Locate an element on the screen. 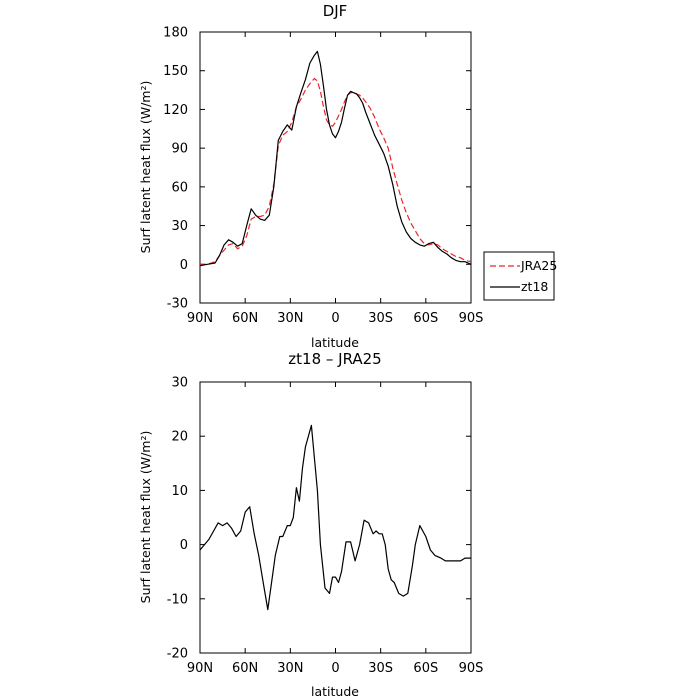 The width and height of the screenshot is (700, 700). bottom-y-tick-label: 30 is located at coordinates (179, 383).